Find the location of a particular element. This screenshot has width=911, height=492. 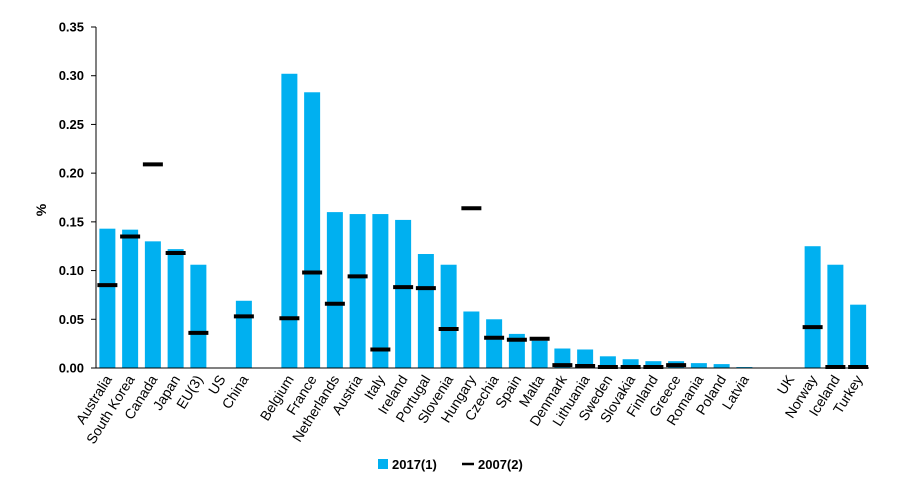

y-tick-label: 0.10 is located at coordinates (71, 270).